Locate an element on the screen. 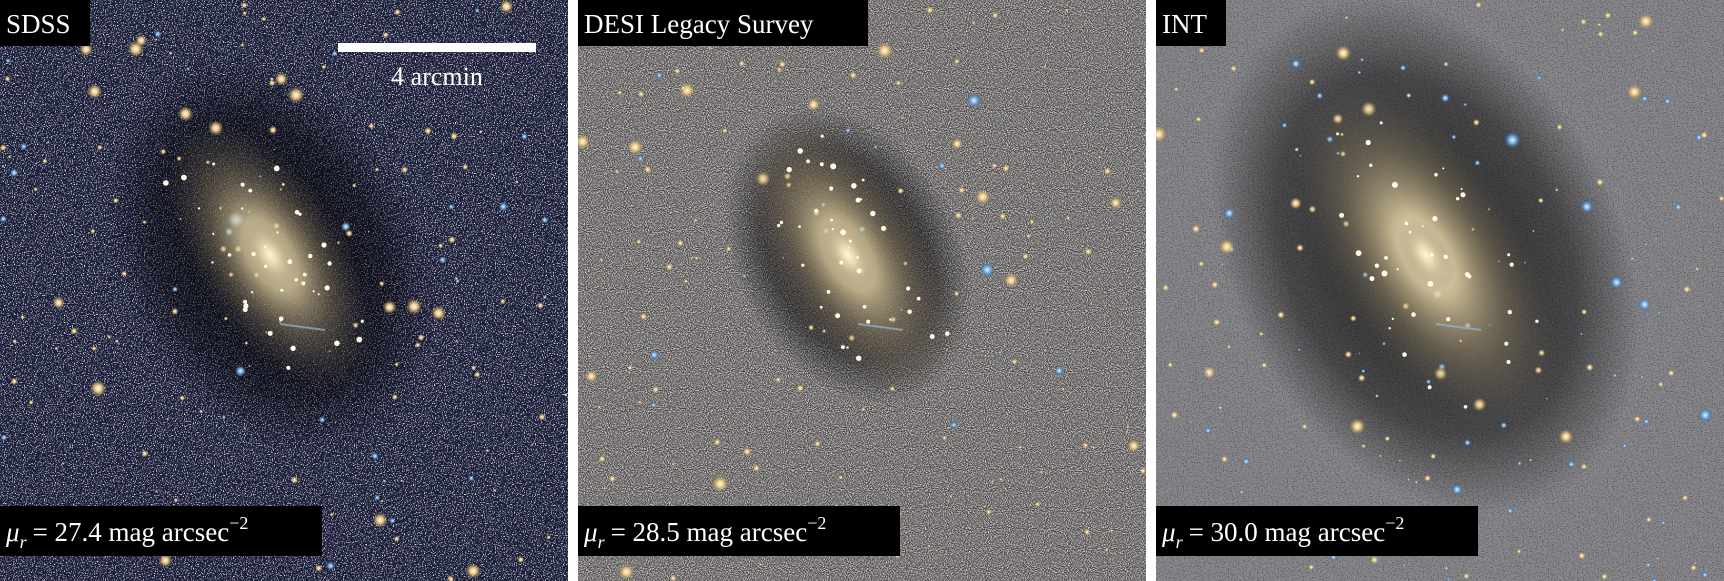  depth-superscript: −2 is located at coordinates (816, 523).